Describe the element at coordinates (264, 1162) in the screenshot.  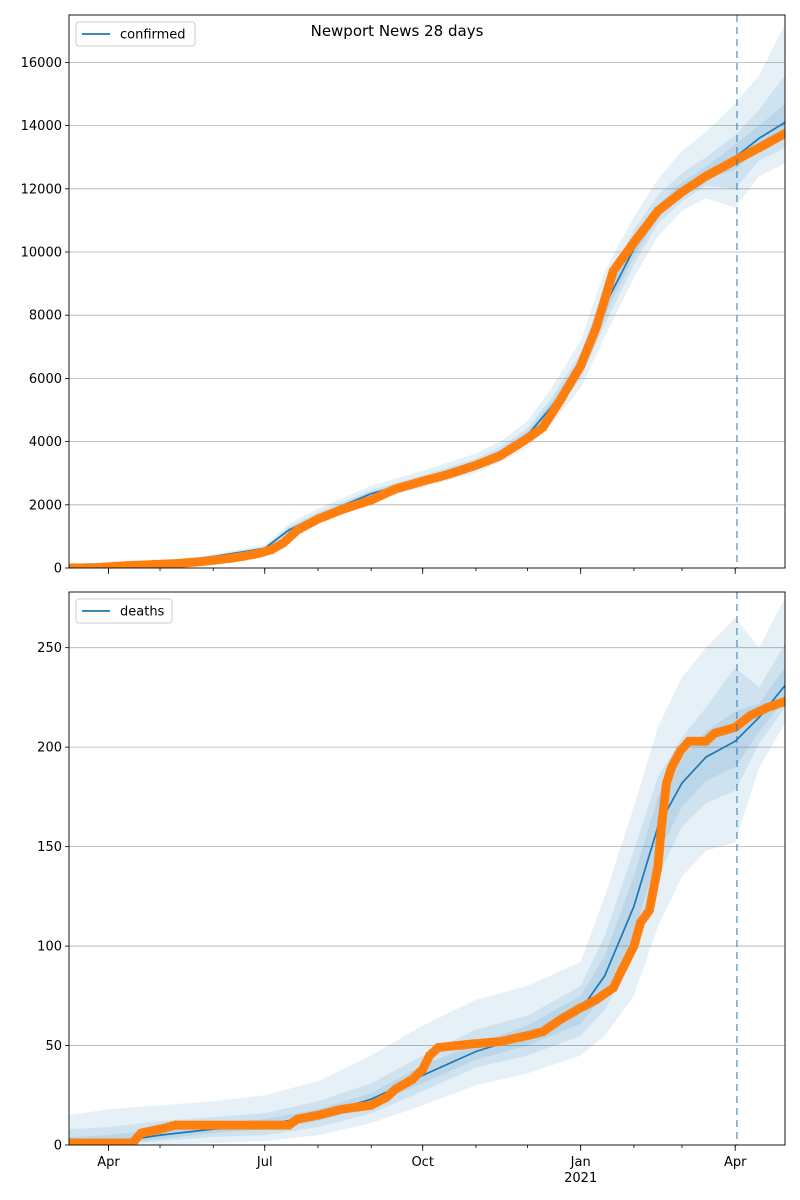
I see `x-tick-label: Jul` at that location.